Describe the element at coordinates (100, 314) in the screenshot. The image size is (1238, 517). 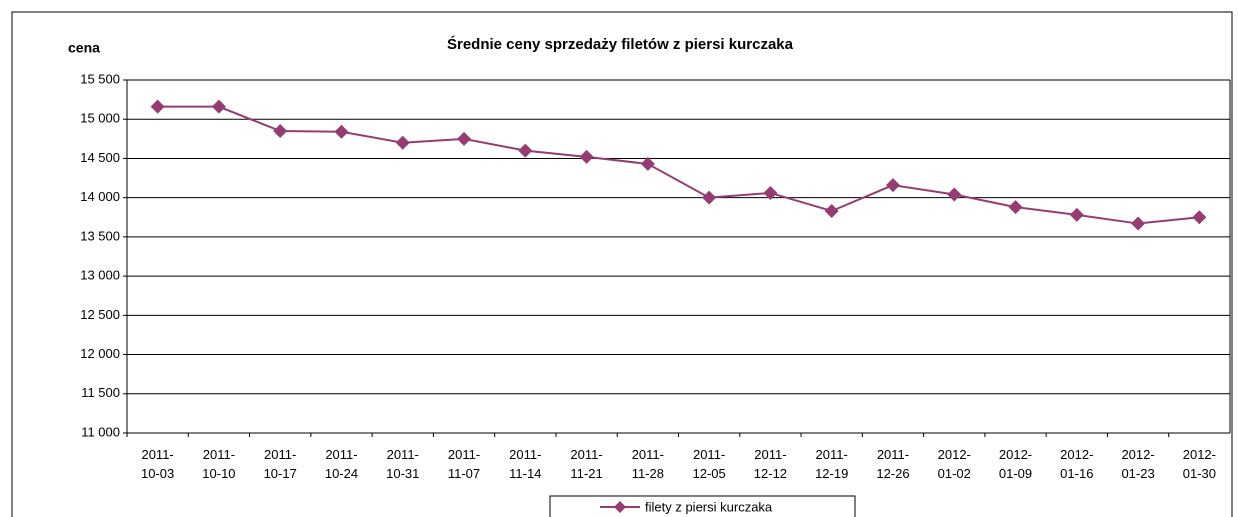
I see `y-tick-label: 12 500` at that location.